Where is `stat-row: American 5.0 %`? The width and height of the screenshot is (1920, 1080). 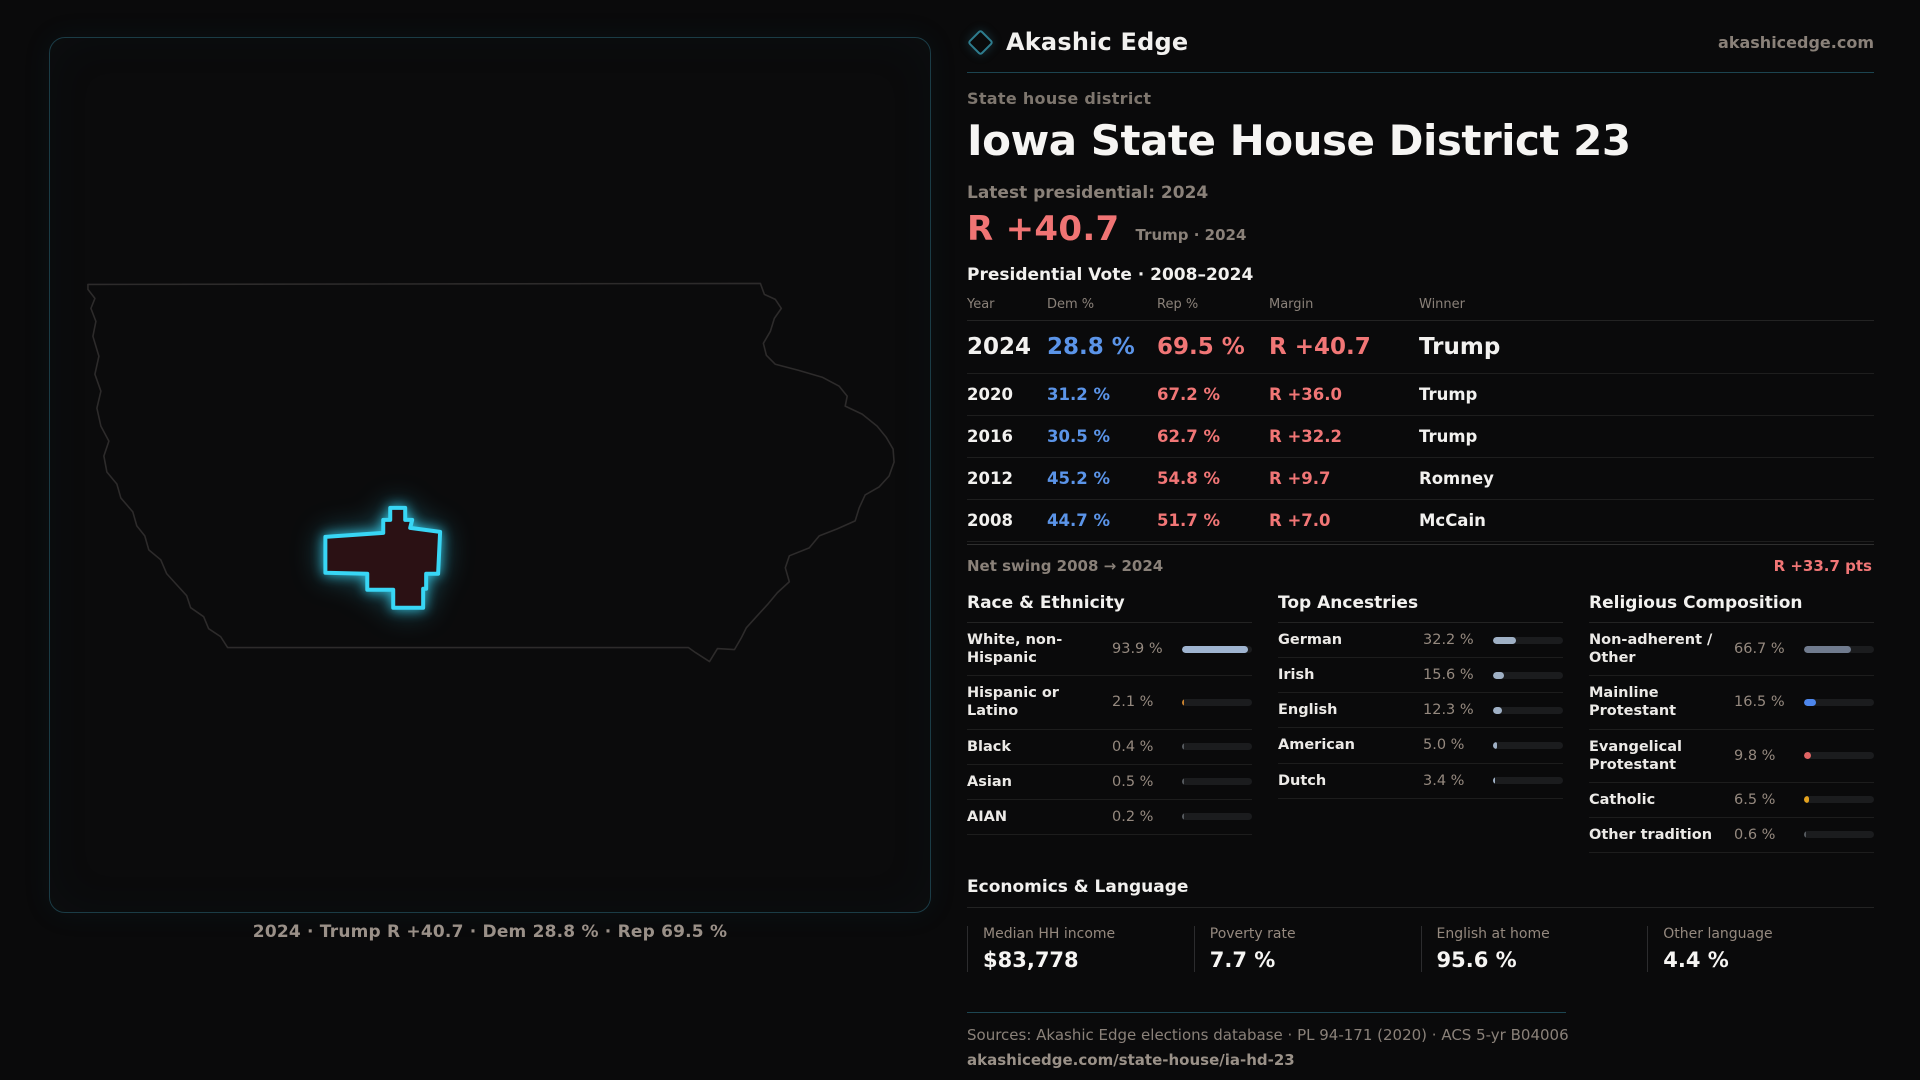 stat-row: American 5.0 % is located at coordinates (1420, 746).